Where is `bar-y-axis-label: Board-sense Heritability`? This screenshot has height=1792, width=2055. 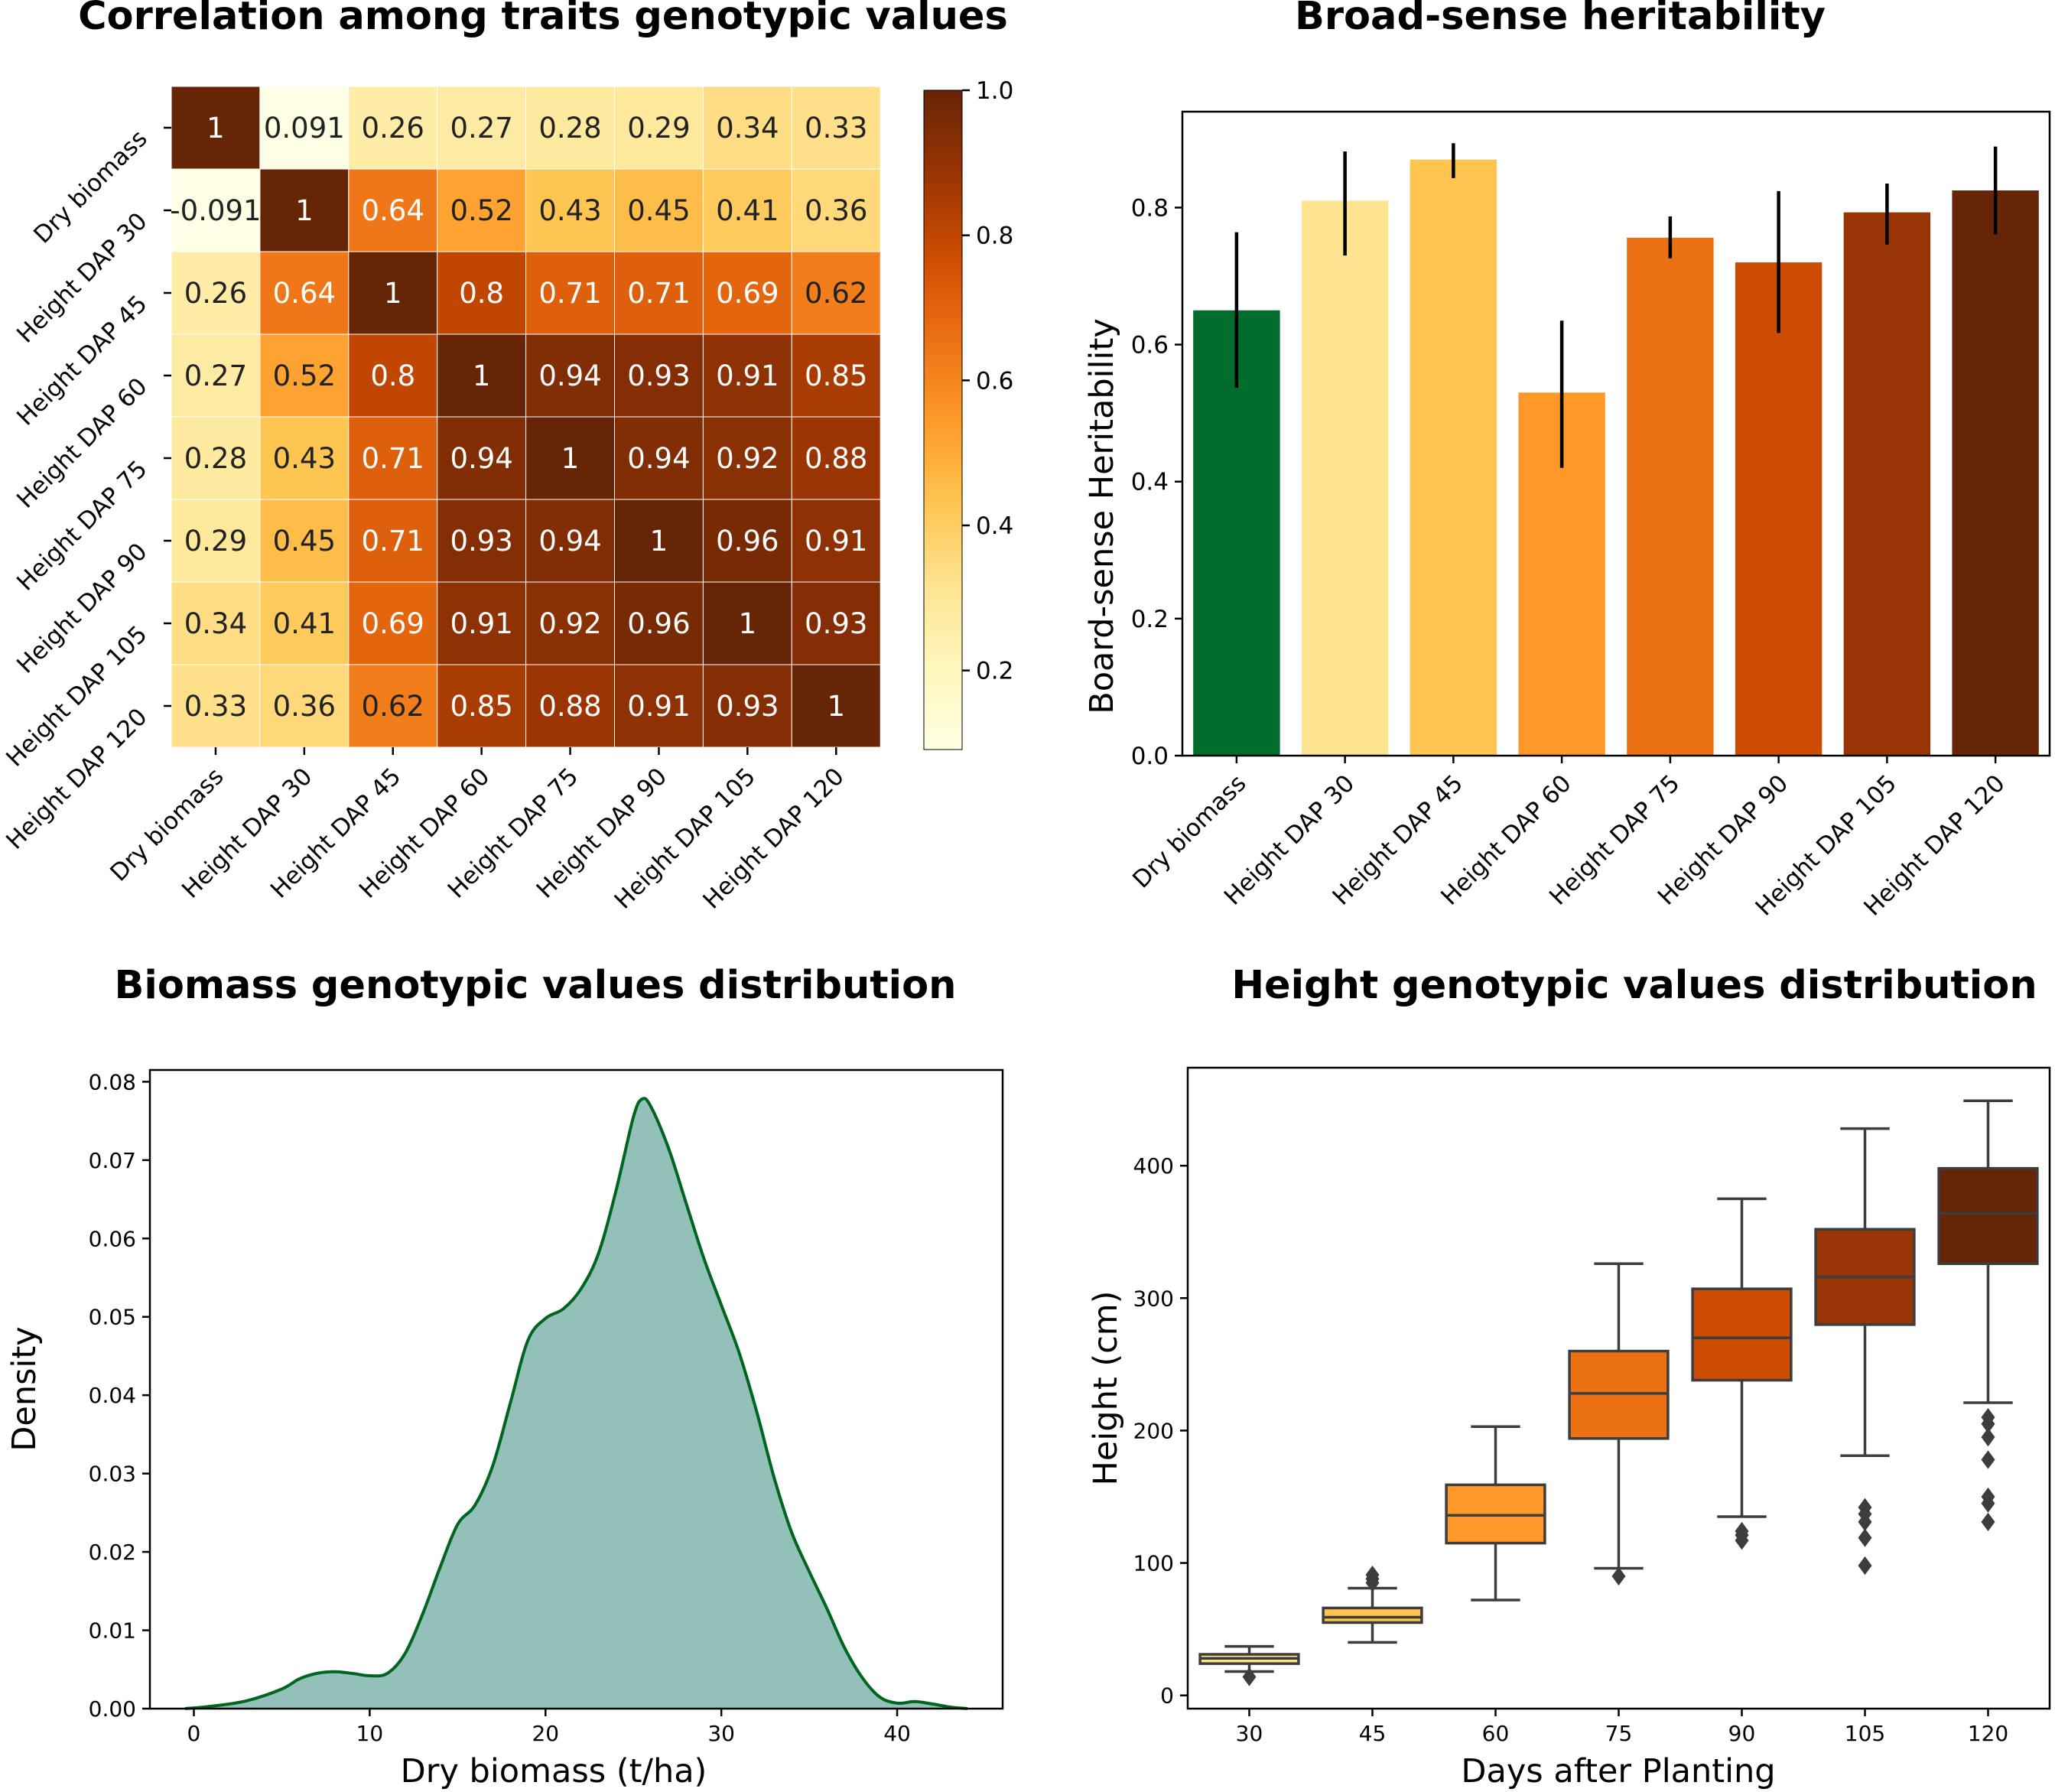
bar-y-axis-label: Board-sense Heritability is located at coordinates (1102, 516).